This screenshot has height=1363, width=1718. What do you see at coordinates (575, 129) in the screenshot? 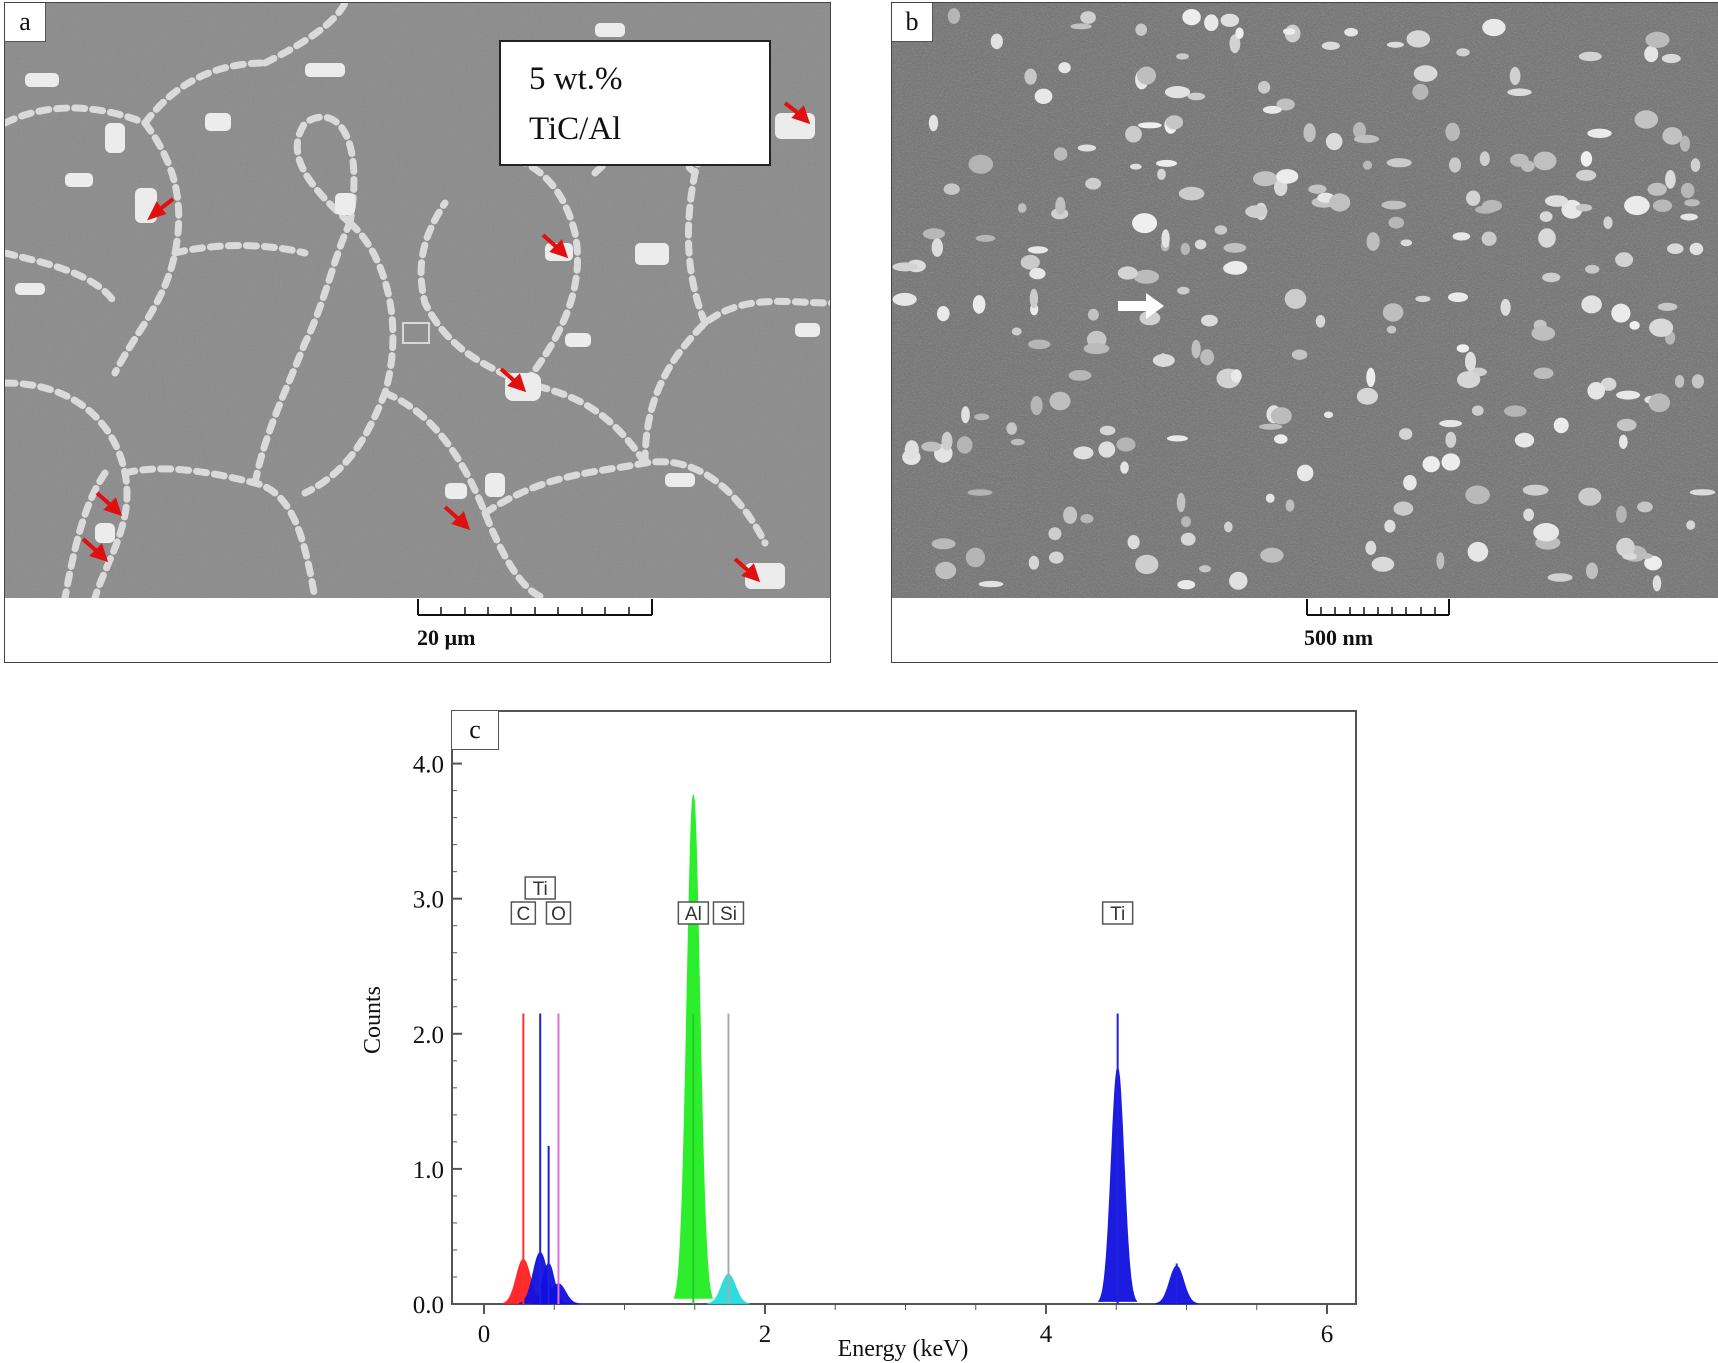
I see `sample-label-line2: TiC/Al` at bounding box center [575, 129].